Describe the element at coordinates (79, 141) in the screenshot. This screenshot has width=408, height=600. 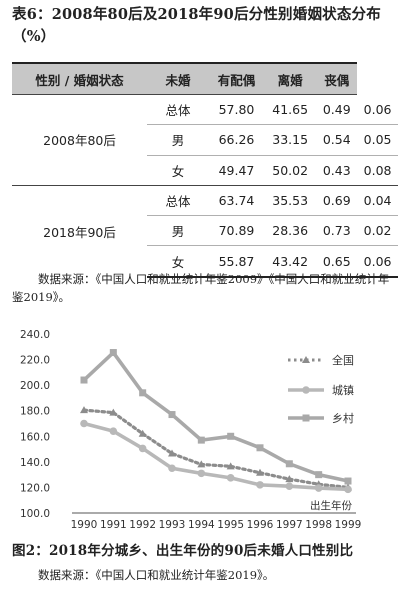
I see `group-label-2008: 2008年80后` at that location.